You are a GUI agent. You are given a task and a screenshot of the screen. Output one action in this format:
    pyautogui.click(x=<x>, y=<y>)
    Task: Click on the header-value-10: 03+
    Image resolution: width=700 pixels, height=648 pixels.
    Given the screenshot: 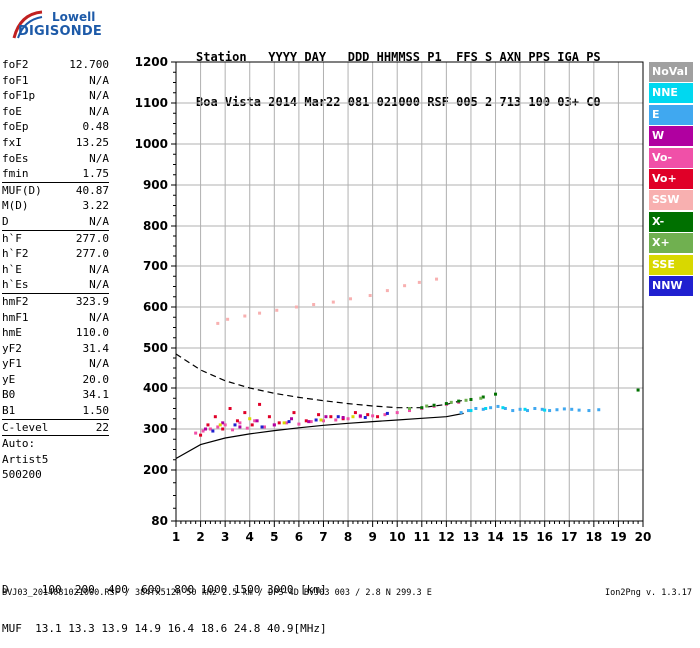 What is the action you would take?
    pyautogui.click(x=572, y=102)
    